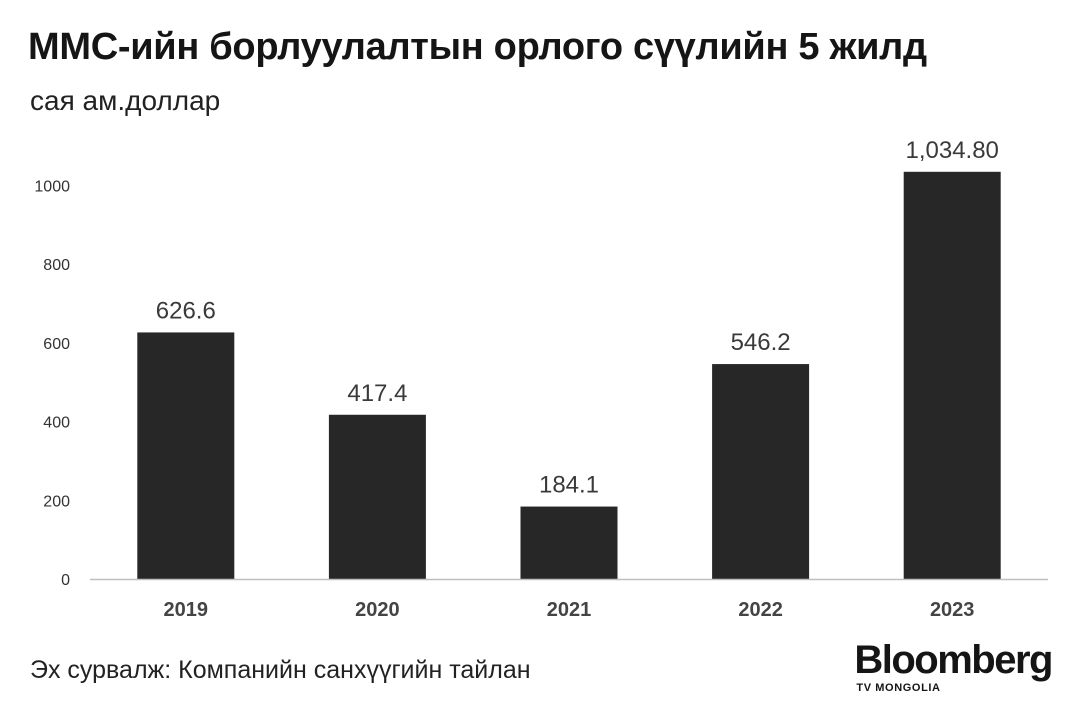 The height and width of the screenshot is (720, 1080). What do you see at coordinates (280, 670) in the screenshot?
I see `source-note: Эх сурвалж: Компанийн санхүүгийн тайлан` at bounding box center [280, 670].